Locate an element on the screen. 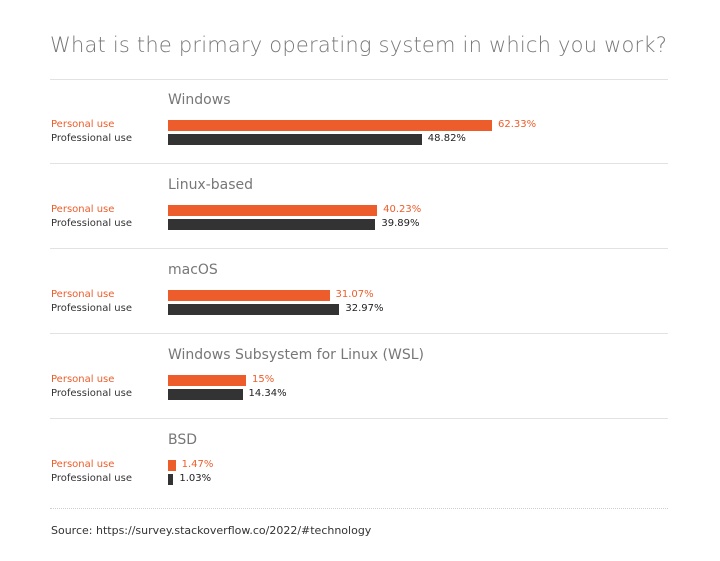 The image size is (720, 561). bar-linux-based-personal-use is located at coordinates (273, 210).